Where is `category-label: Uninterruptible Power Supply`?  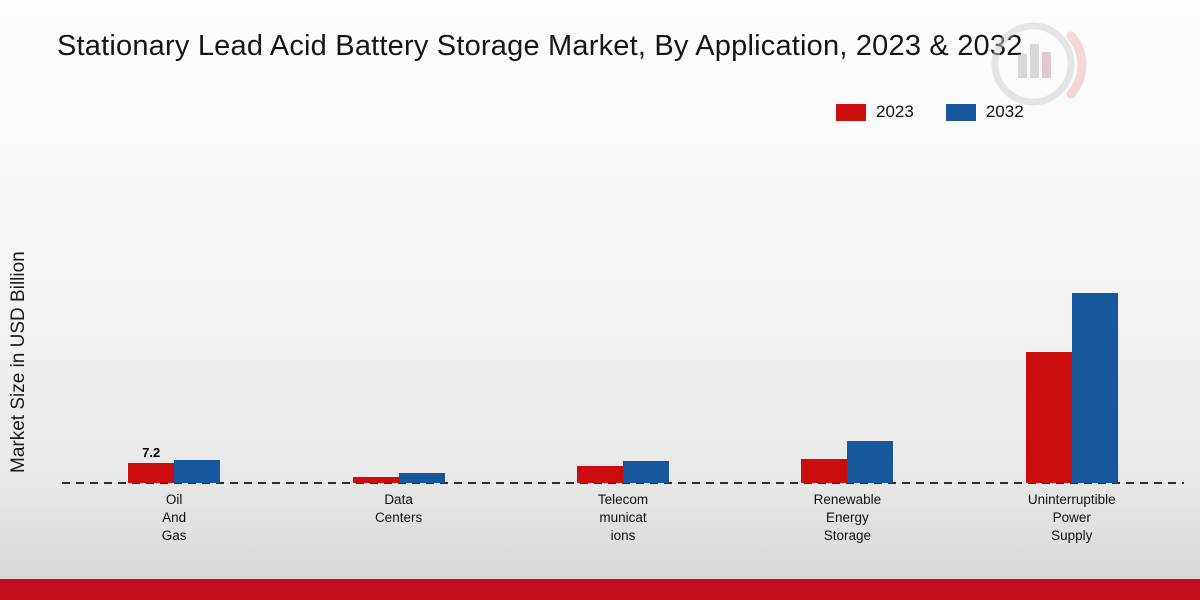
category-label: Uninterruptible Power Supply is located at coordinates (1071, 518).